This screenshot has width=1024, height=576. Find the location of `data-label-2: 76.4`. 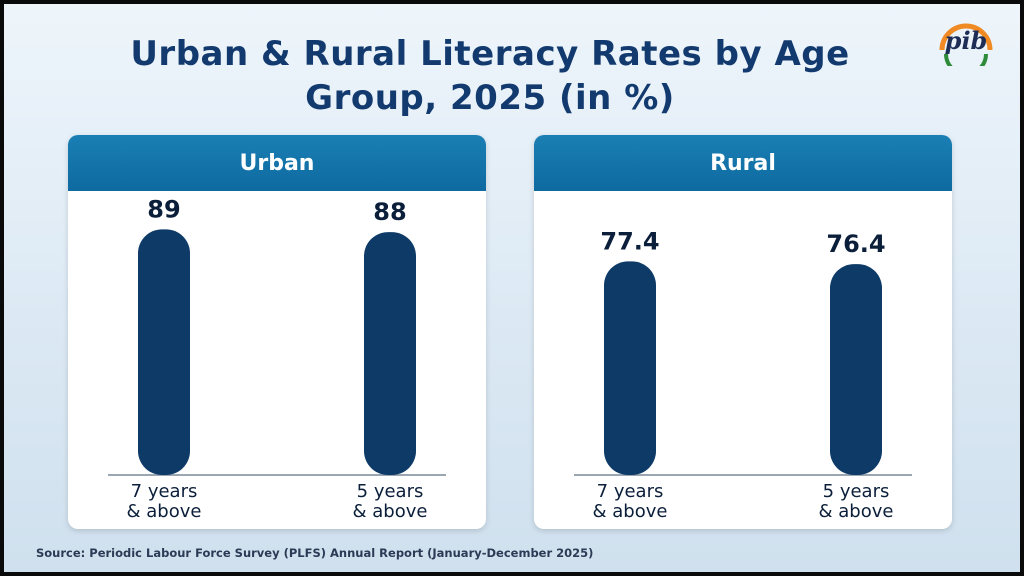

data-label-2: 76.4 is located at coordinates (855, 244).